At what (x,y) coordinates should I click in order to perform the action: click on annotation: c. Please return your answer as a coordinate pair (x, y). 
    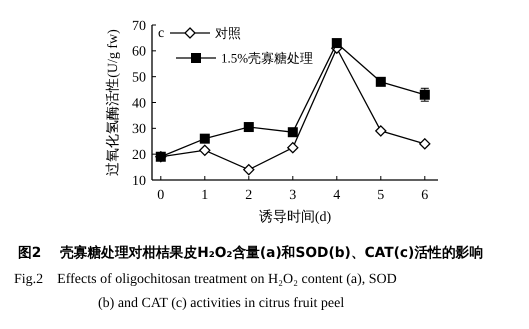
    Looking at the image, I should click on (161, 33).